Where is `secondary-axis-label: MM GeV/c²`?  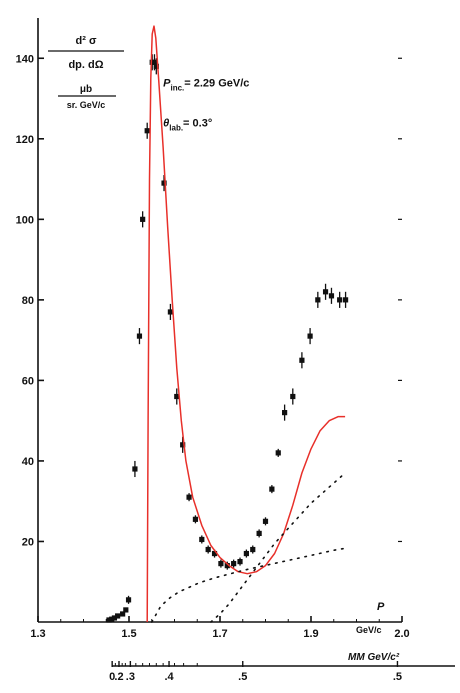
secondary-axis-label: MM GeV/c² is located at coordinates (374, 657).